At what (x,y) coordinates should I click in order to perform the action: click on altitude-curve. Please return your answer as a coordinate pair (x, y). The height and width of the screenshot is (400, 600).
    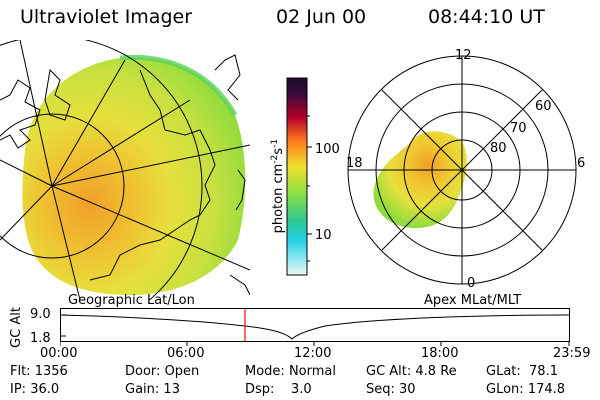
    Looking at the image, I should click on (315, 327).